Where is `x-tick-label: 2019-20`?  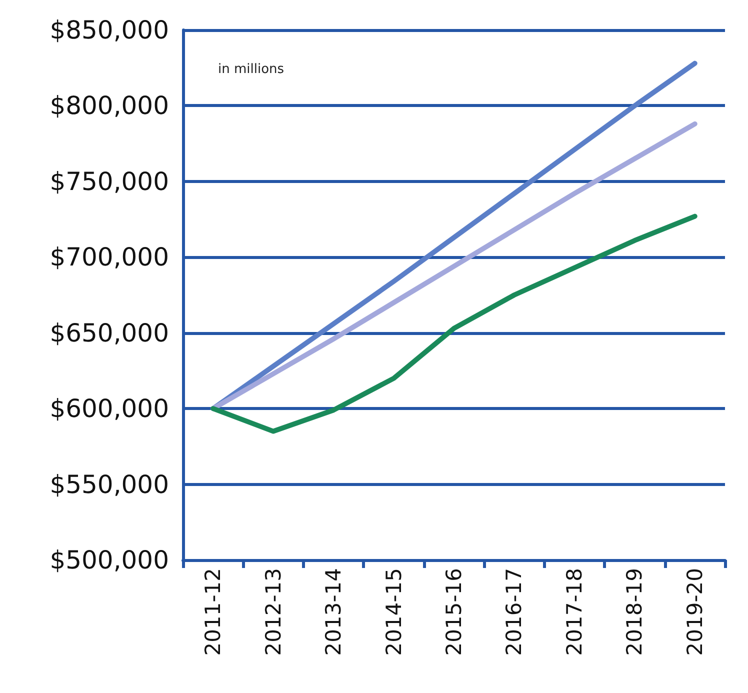 x-tick-label: 2019-20 is located at coordinates (694, 612).